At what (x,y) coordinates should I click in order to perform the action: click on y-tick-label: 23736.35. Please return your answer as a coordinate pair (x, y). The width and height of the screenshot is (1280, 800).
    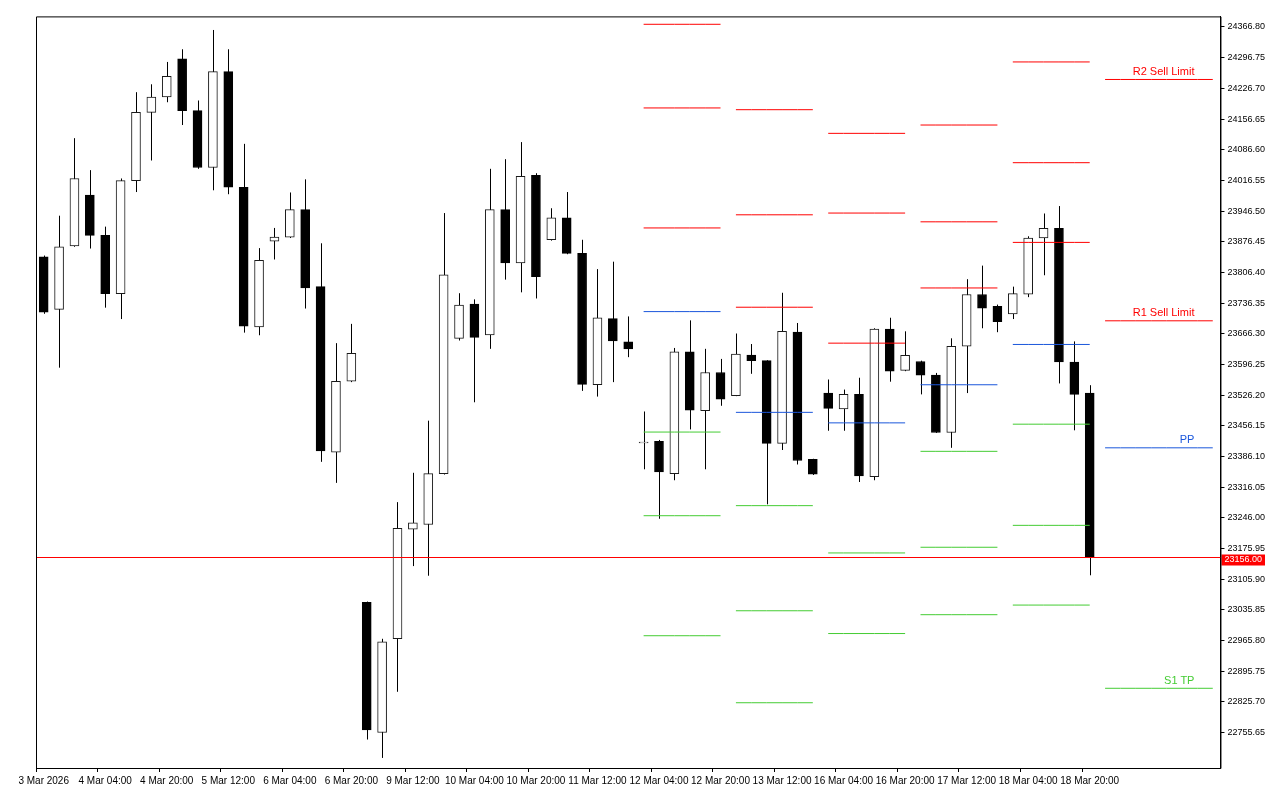
    Looking at the image, I should click on (1246, 302).